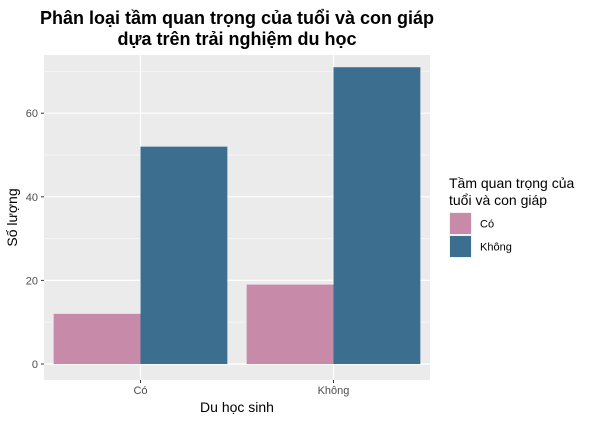 This screenshot has height=421, width=600. Describe the element at coordinates (35, 239) in the screenshot. I see `y-axis: 0 20 40 60` at that location.